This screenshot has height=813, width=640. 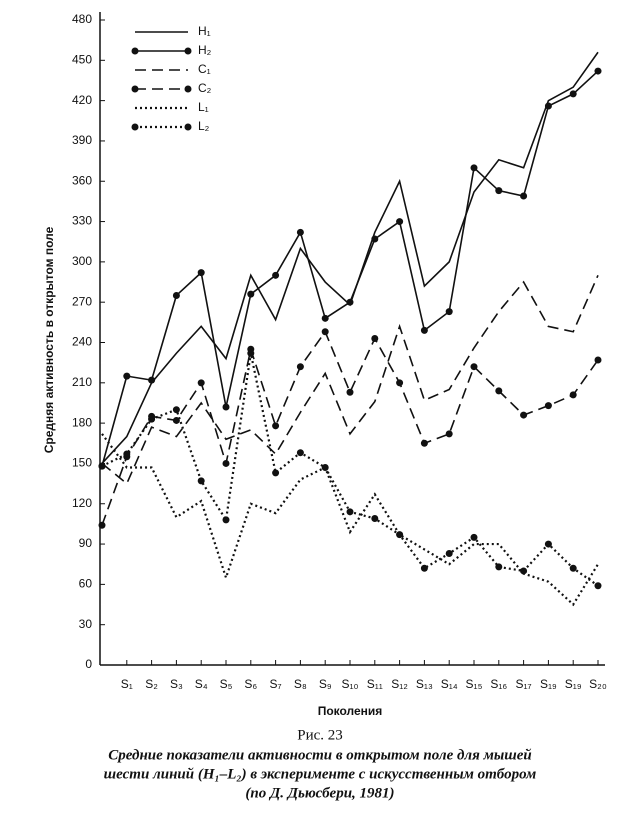 I want to click on y-tick-label: 60, so click(x=86, y=584).